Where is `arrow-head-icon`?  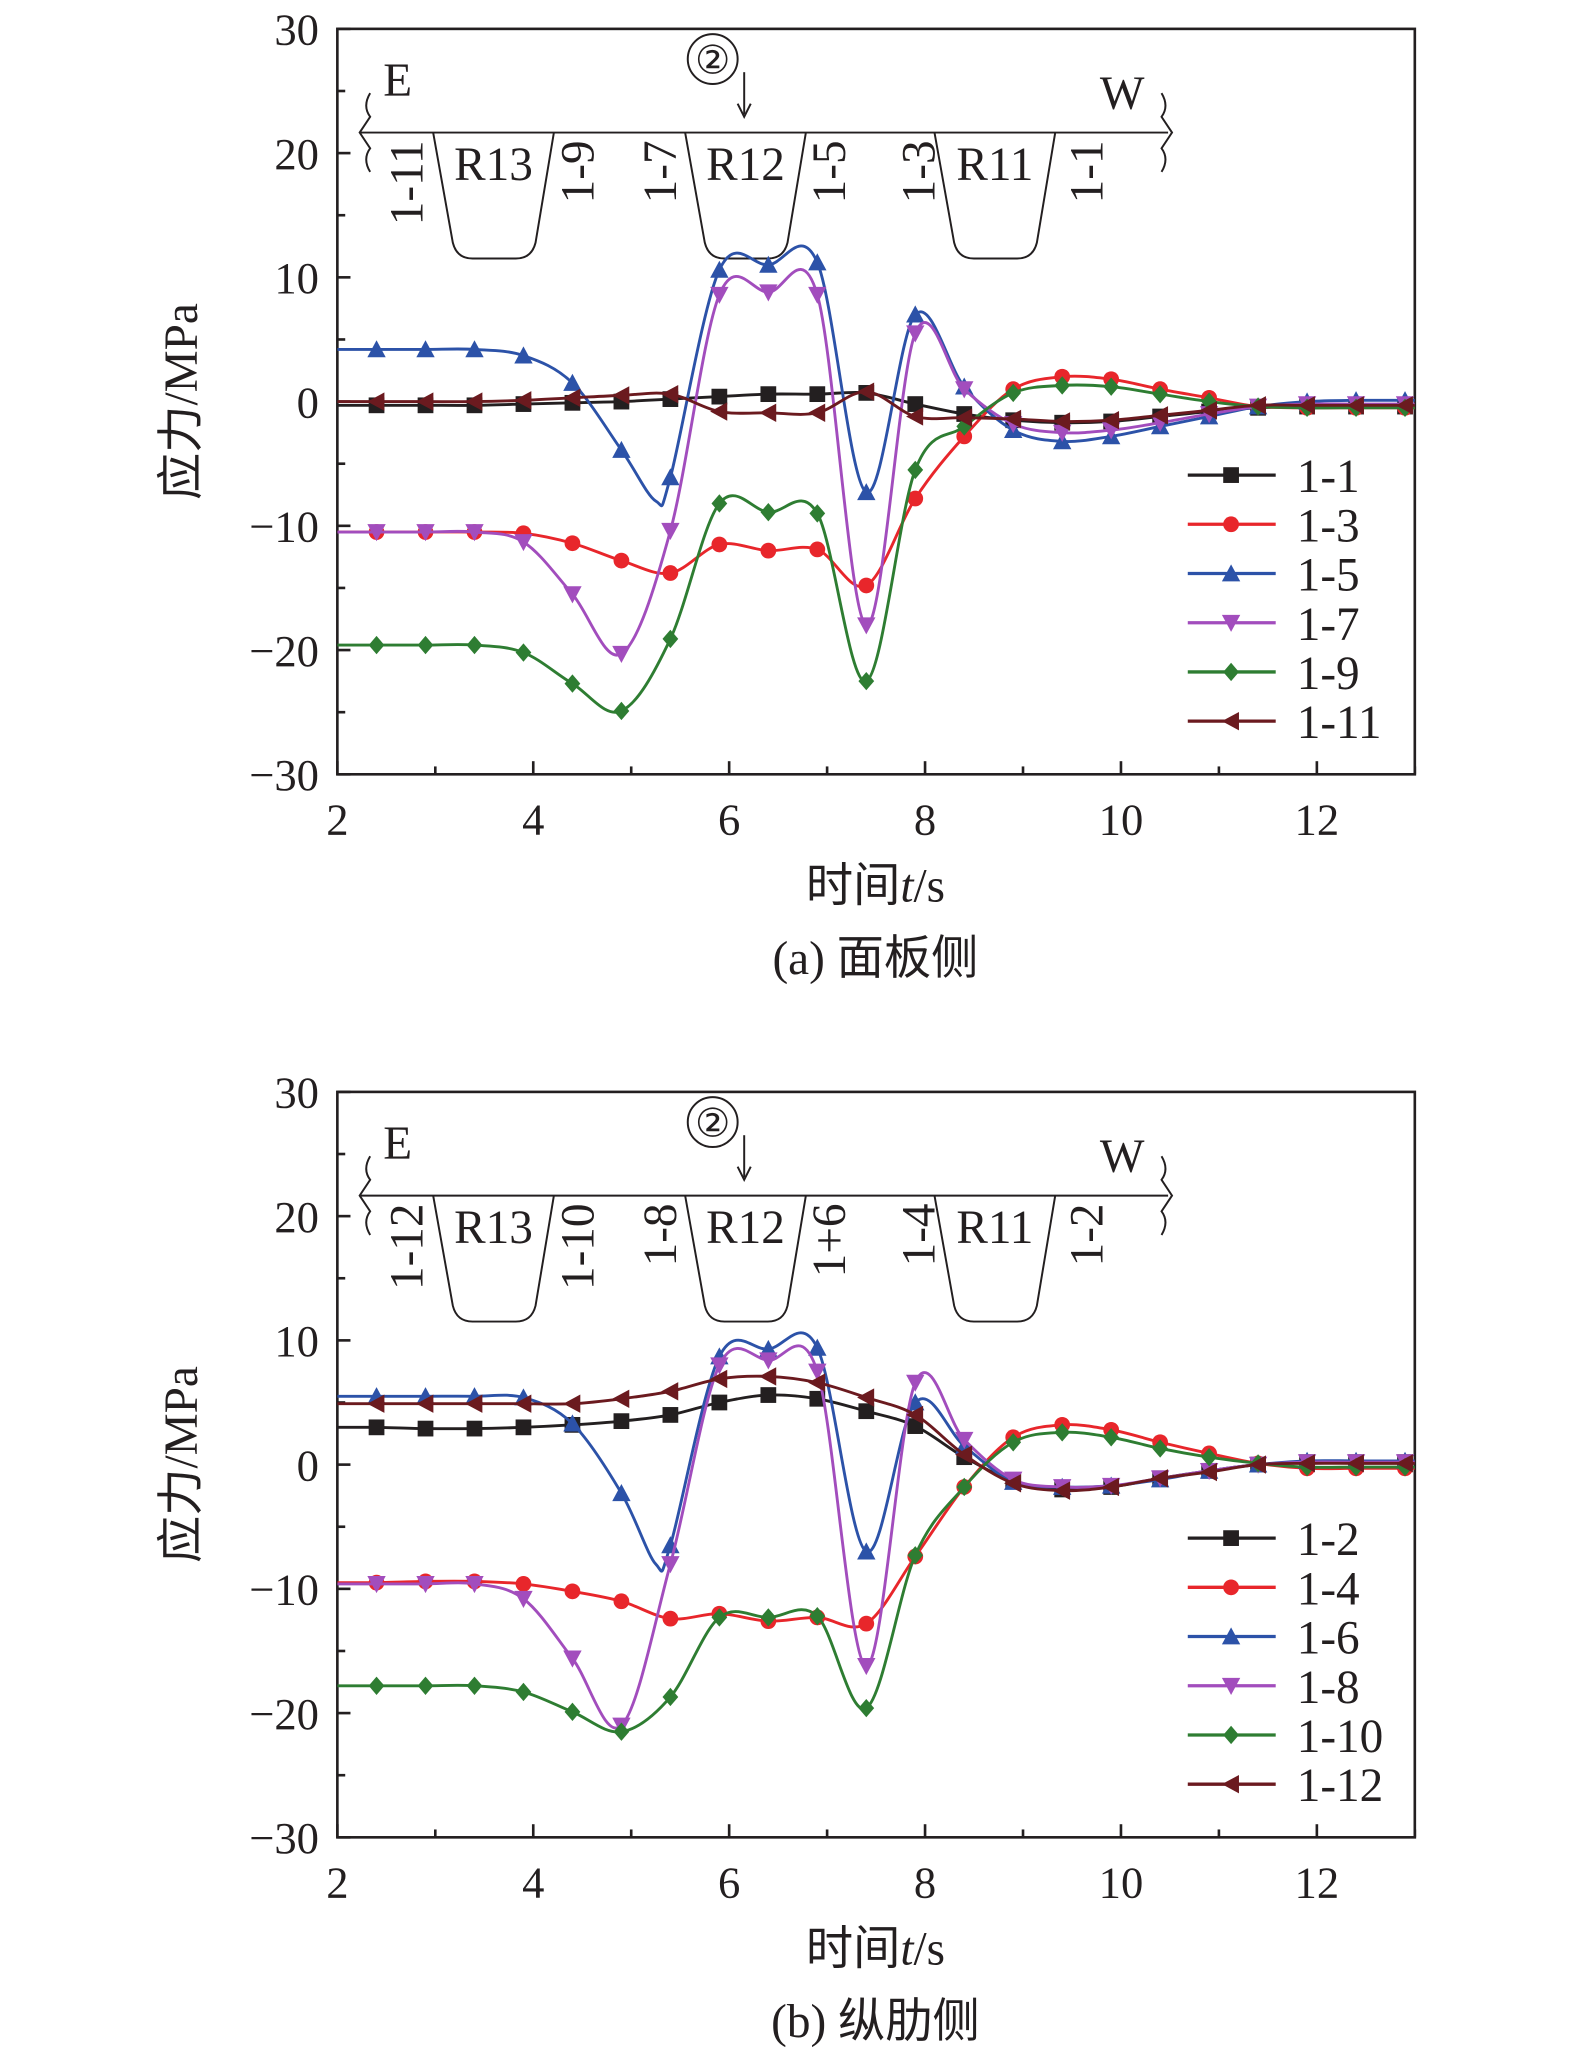 arrow-head-icon is located at coordinates (744, 111).